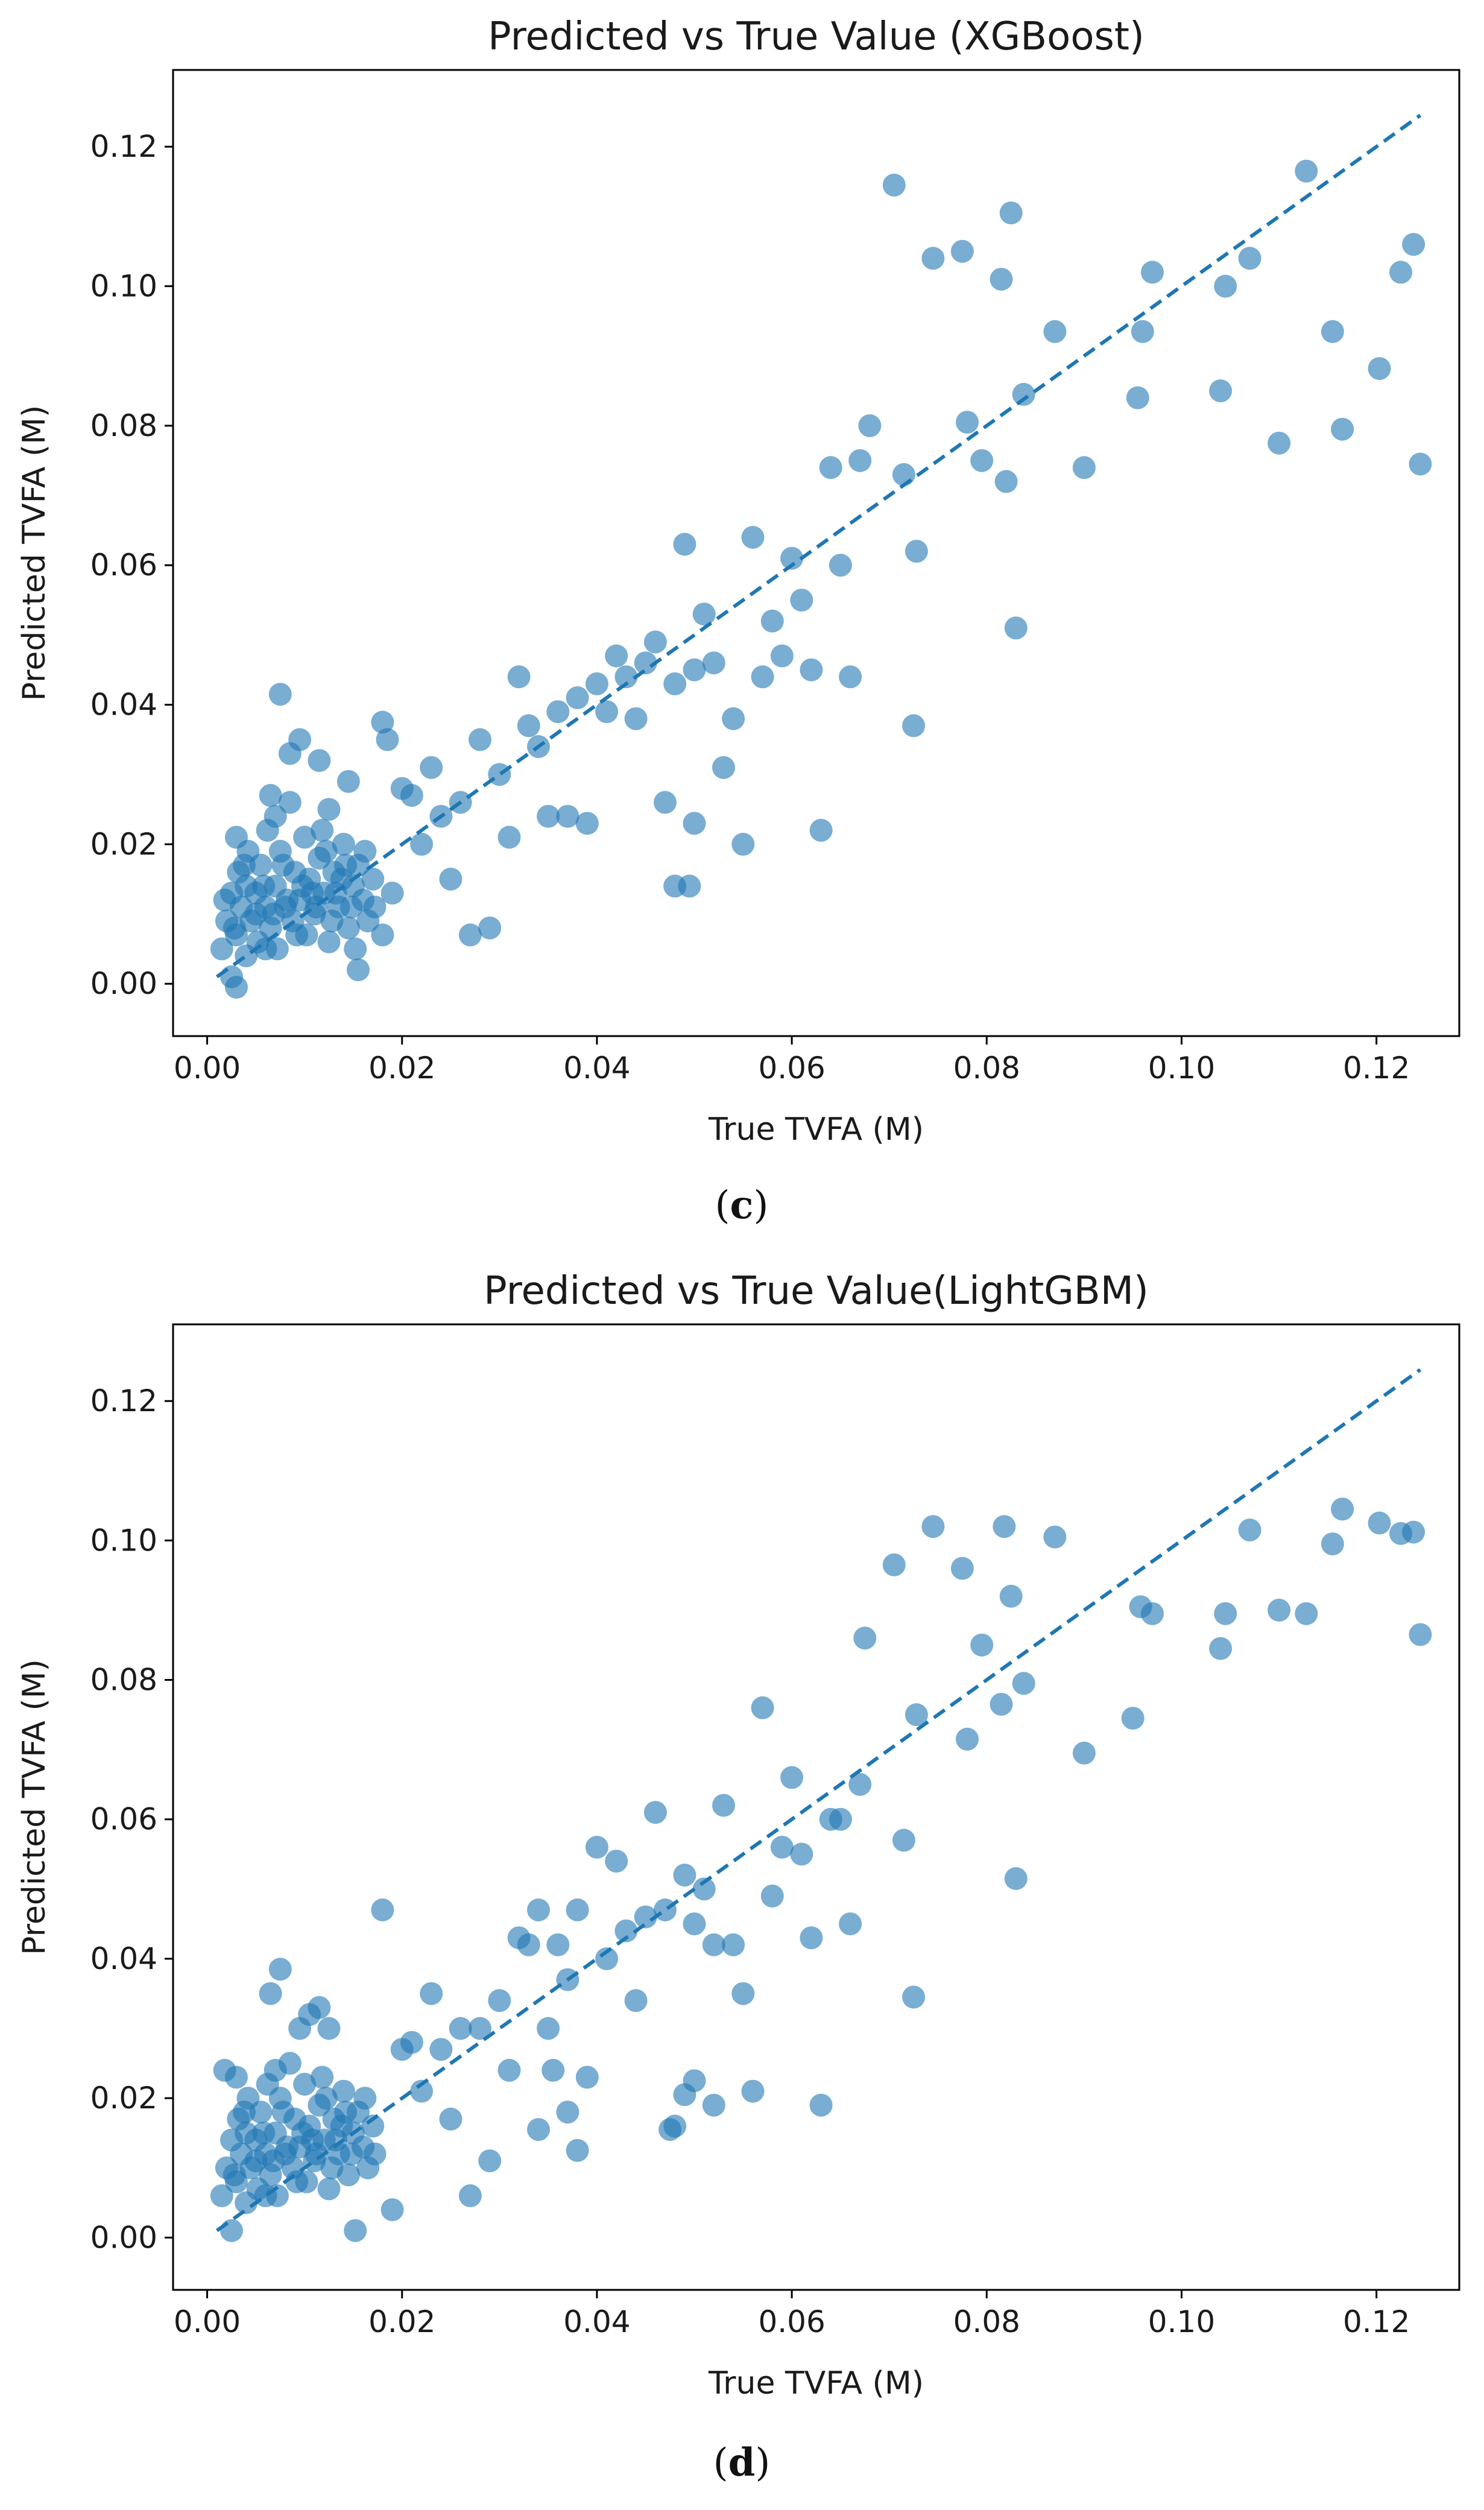 The height and width of the screenshot is (2510, 1484). I want to click on x-tick-label: 0.10, so click(1181, 1068).